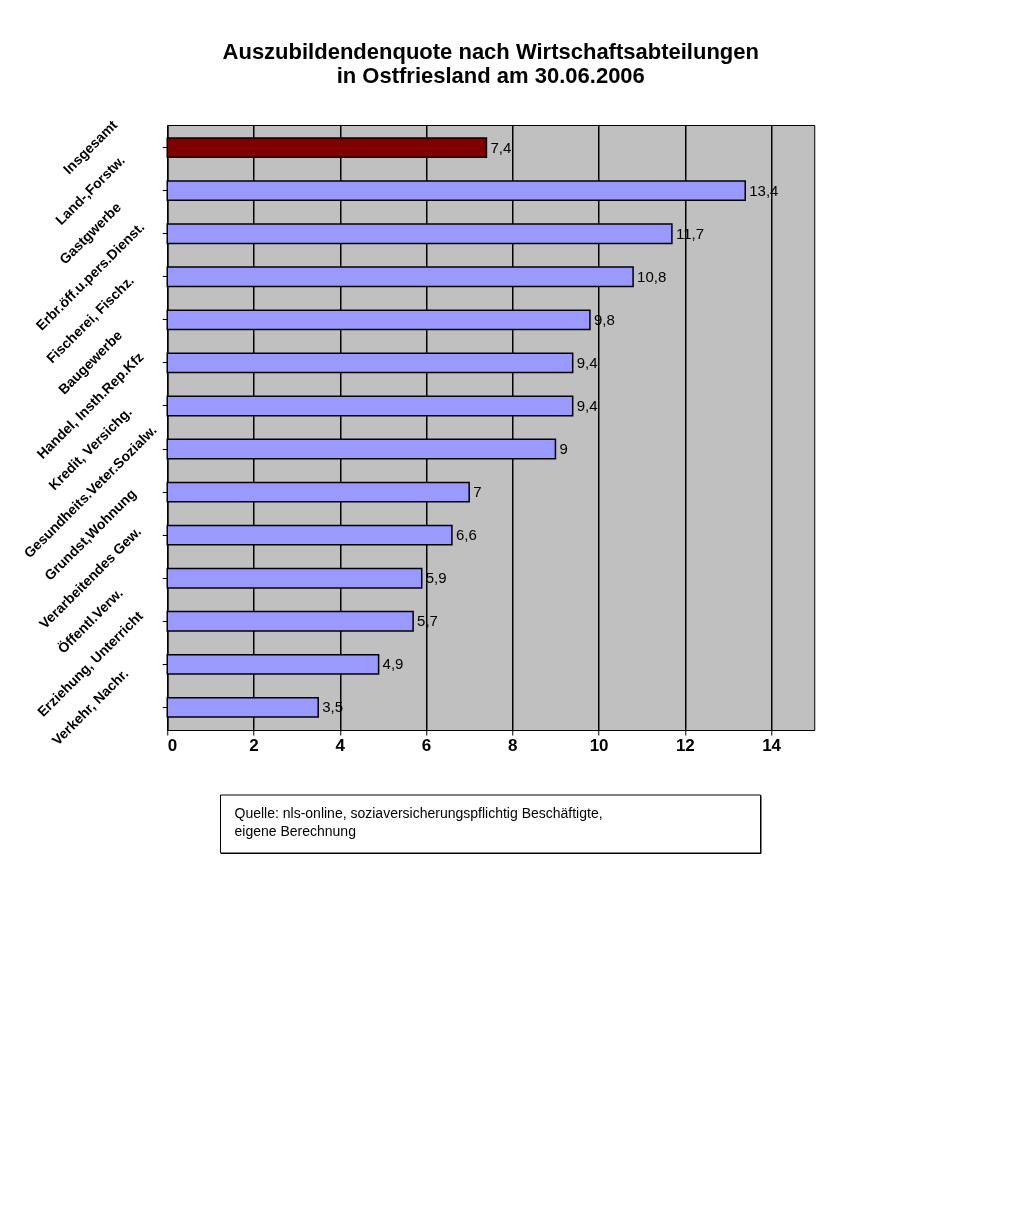  Describe the element at coordinates (436, 578) in the screenshot. I see `data-label: 5,9` at that location.